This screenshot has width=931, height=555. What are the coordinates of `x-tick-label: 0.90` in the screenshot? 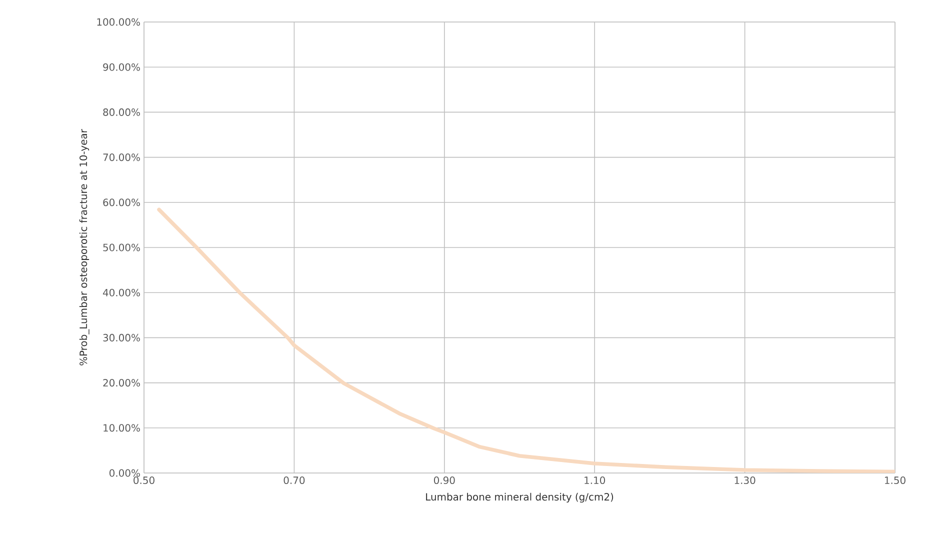 It's located at (444, 480).